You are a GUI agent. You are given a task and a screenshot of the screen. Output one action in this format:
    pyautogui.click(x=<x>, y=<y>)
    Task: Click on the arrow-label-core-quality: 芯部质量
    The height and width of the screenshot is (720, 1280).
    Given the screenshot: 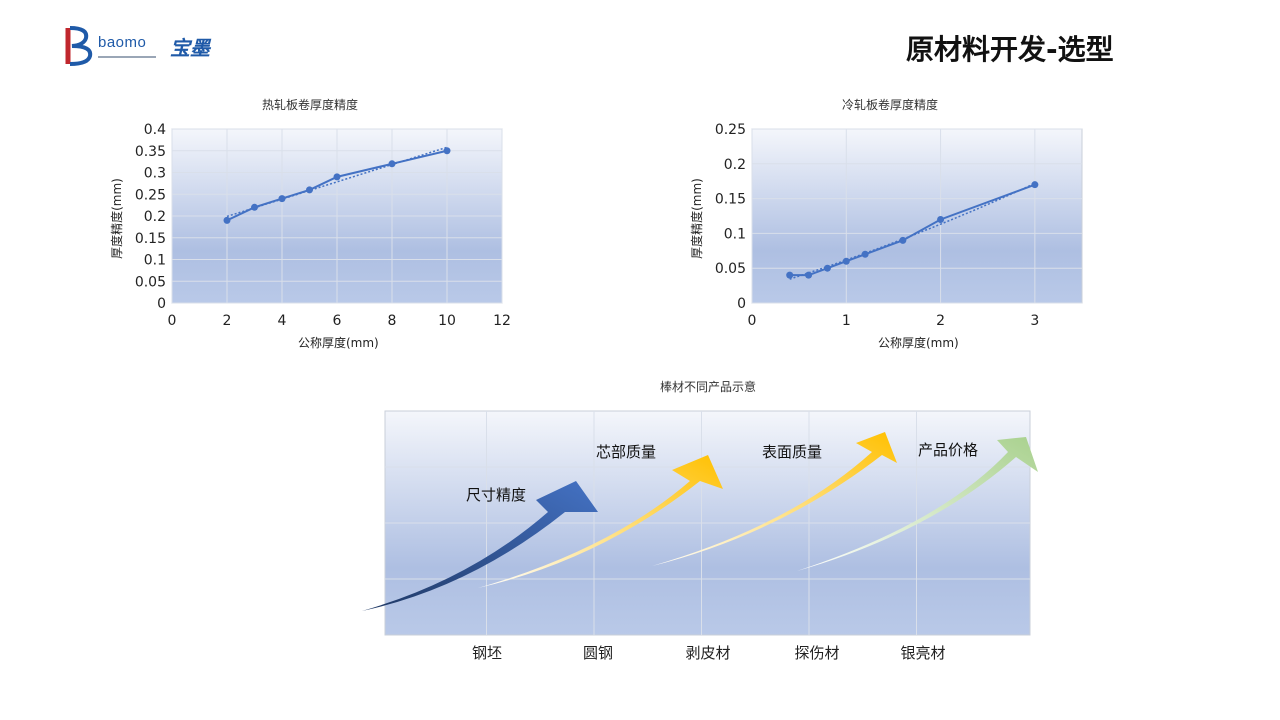 What is the action you would take?
    pyautogui.click(x=626, y=452)
    